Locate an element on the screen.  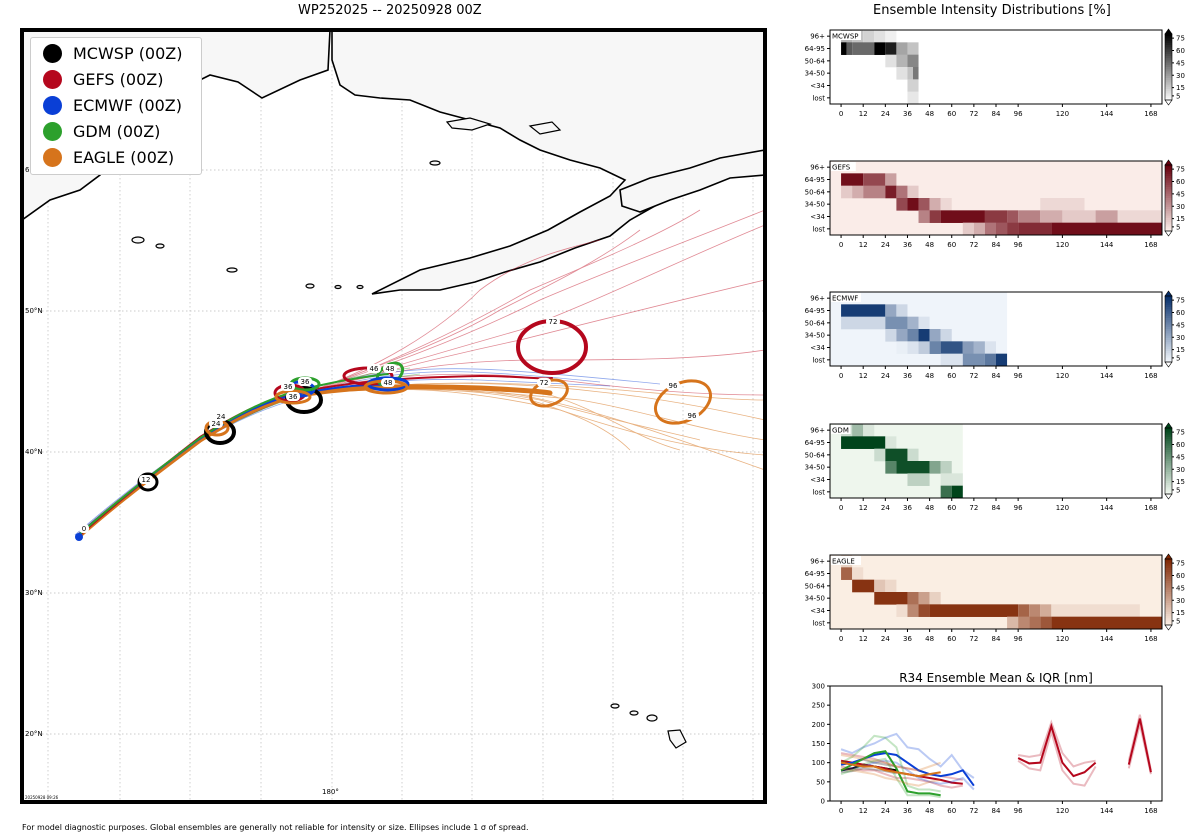
x-tick-label: 12 is located at coordinates (863, 639).